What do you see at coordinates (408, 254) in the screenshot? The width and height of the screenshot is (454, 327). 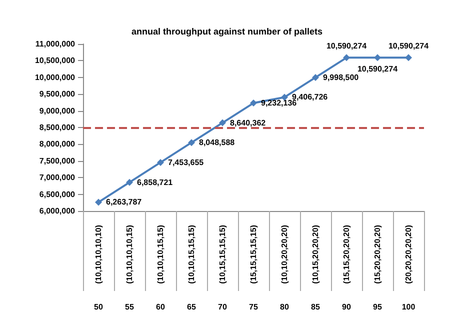 I see `x-tick-label: (20,20,20,20,20)` at bounding box center [408, 254].